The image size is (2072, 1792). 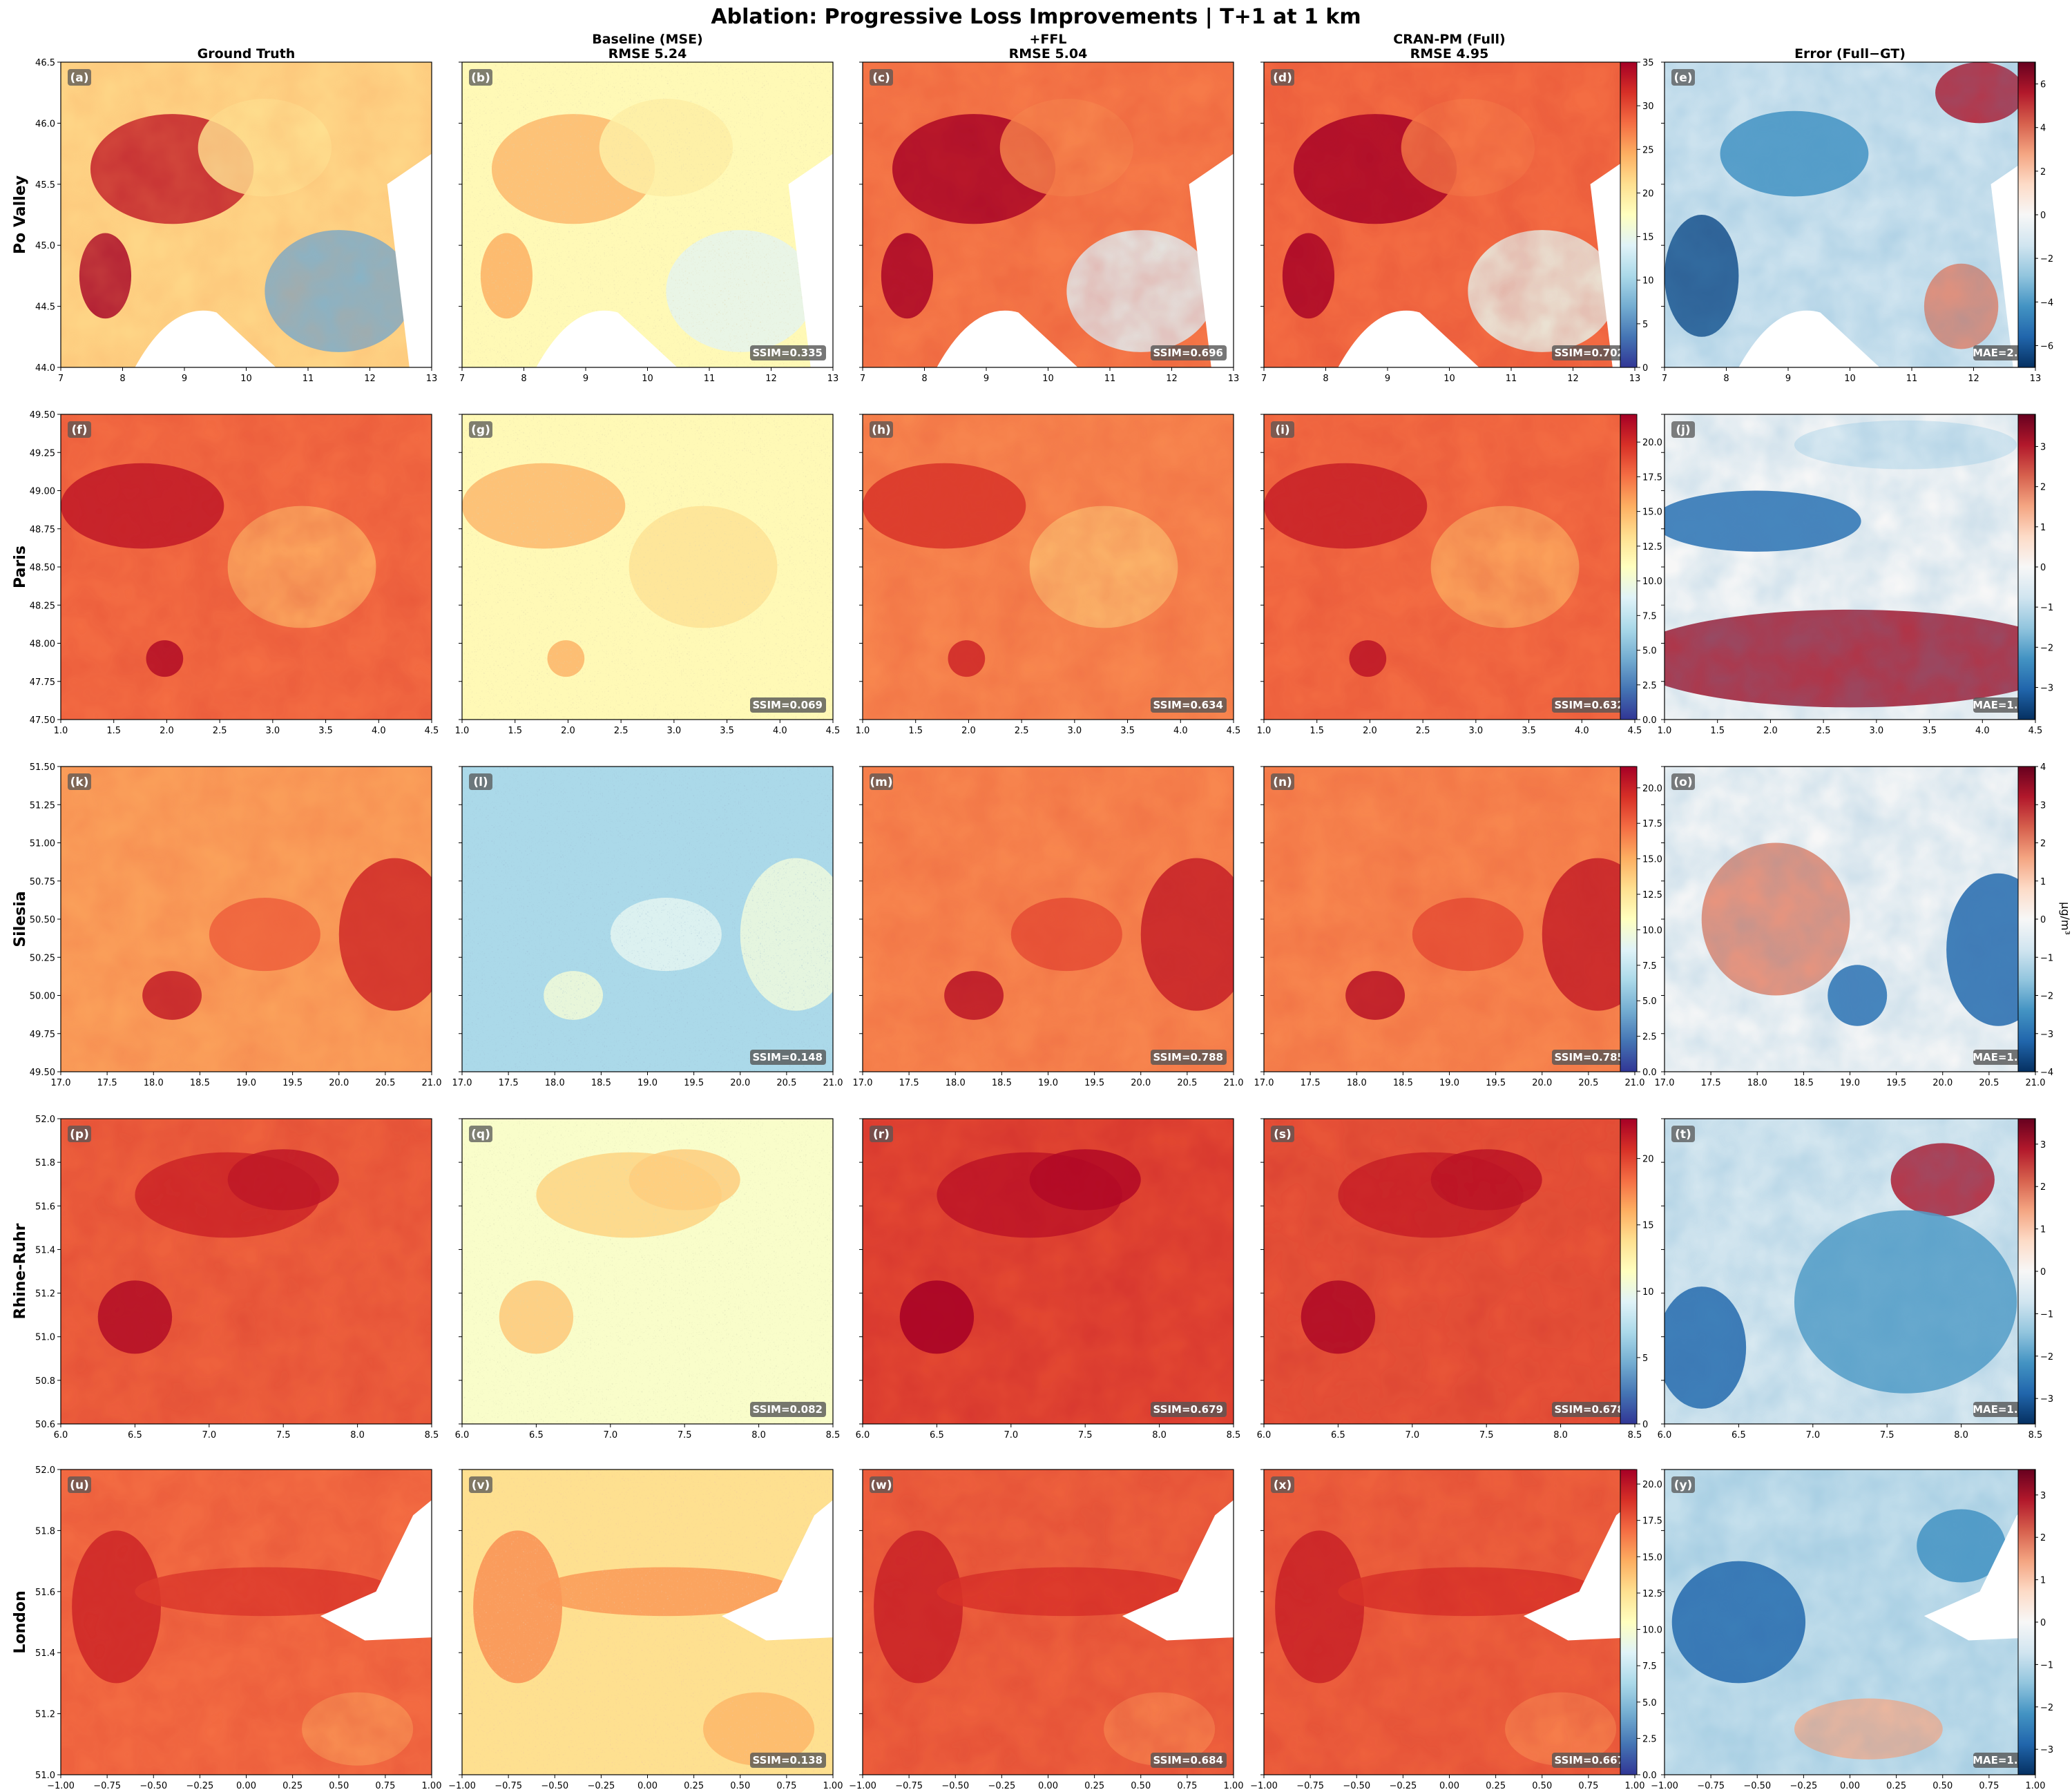 I want to click on svg-text: (s), so click(x=1283, y=1134).